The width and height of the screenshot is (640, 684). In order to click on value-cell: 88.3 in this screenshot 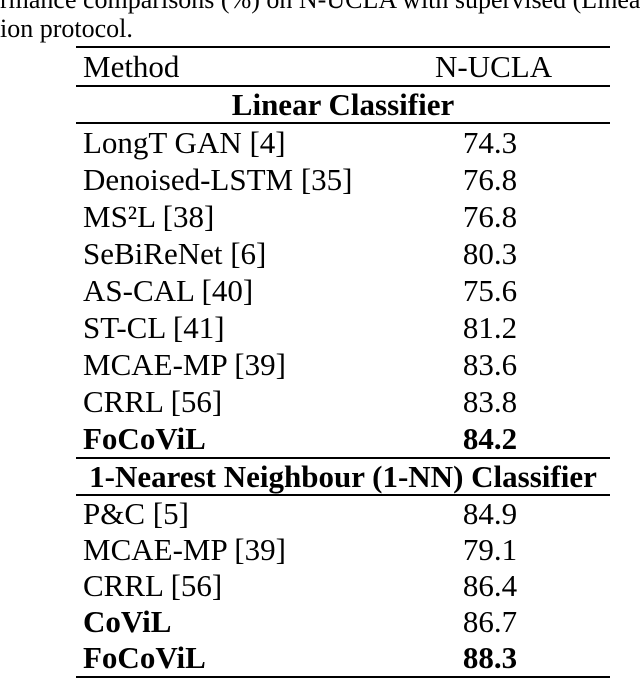, I will do `click(490, 657)`.